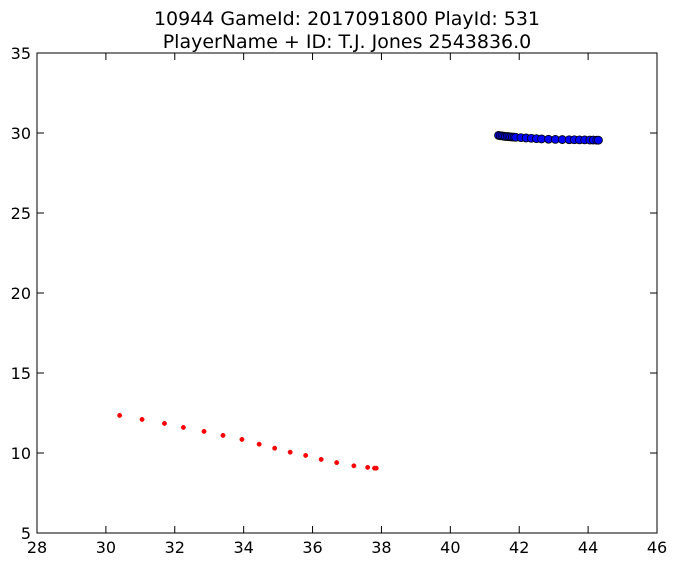  Describe the element at coordinates (347, 19) in the screenshot. I see `chart-title: 10944 GameId: 2017091800 PlayId: 531` at that location.